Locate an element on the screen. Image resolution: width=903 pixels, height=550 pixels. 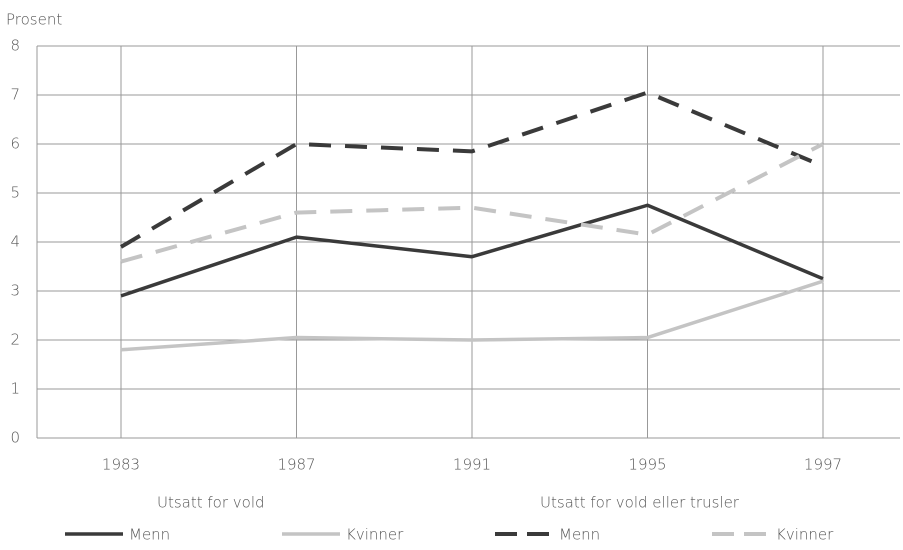
y-tick-label: 6 is located at coordinates (15, 144).